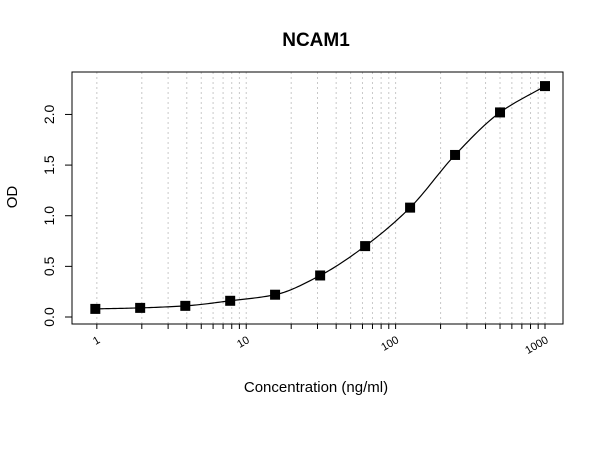 The height and width of the screenshot is (450, 600). What do you see at coordinates (12, 197) in the screenshot?
I see `y-axis-label: OD` at bounding box center [12, 197].